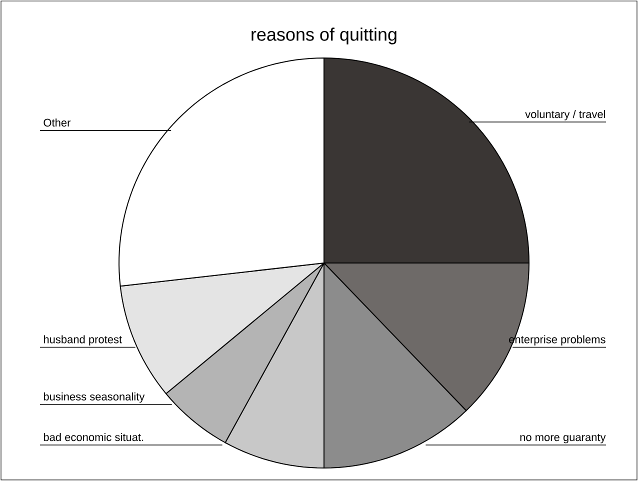 This screenshot has height=481, width=638. Describe the element at coordinates (563, 439) in the screenshot. I see `slice-label: no more guaranty` at that location.